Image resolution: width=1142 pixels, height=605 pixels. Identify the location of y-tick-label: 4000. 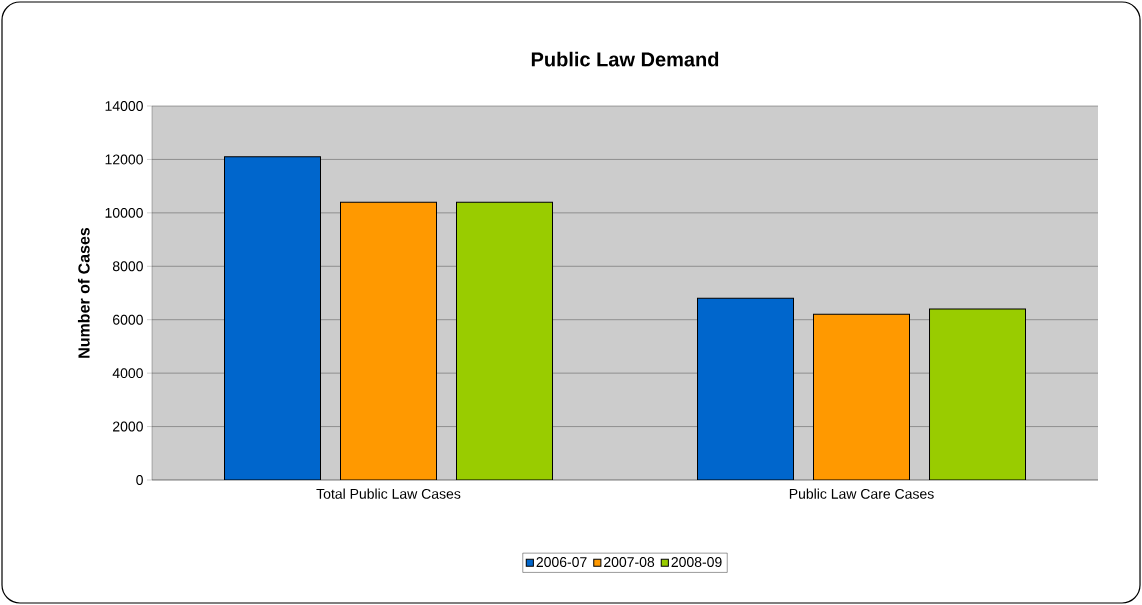
(127, 373).